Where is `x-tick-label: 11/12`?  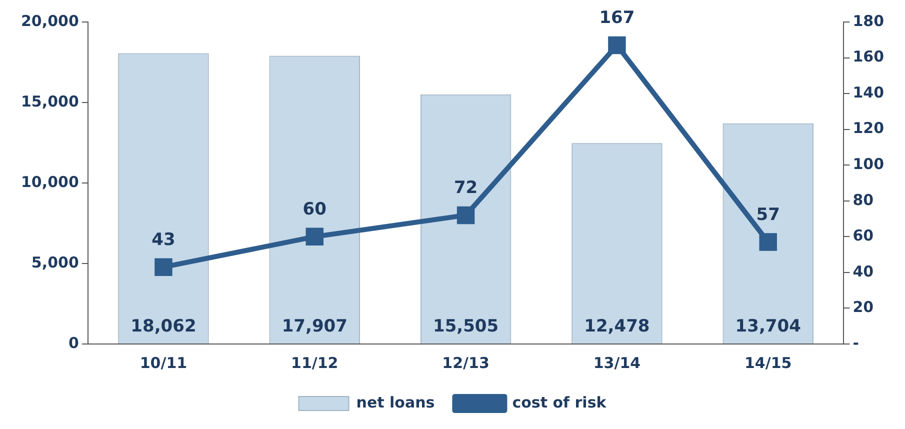 x-tick-label: 11/12 is located at coordinates (314, 363).